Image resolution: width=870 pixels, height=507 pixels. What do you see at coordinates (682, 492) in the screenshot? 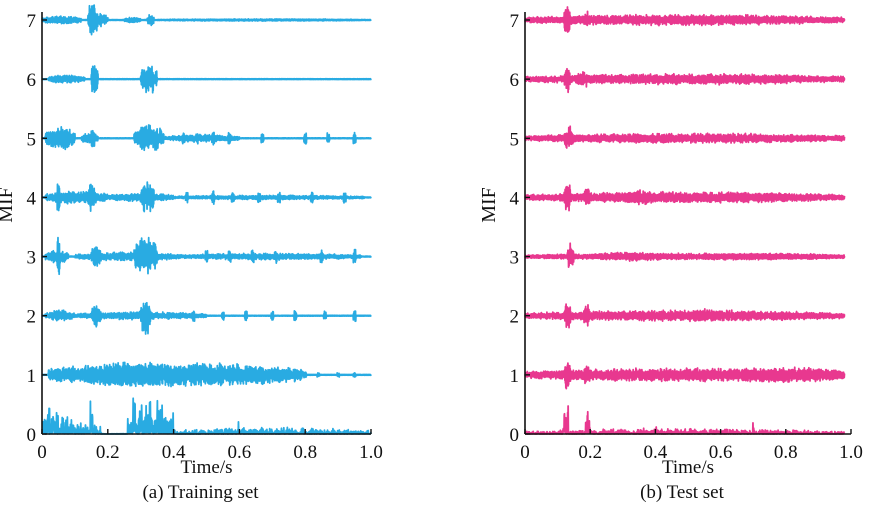
I see `panel-caption: (b) Test set` at bounding box center [682, 492].